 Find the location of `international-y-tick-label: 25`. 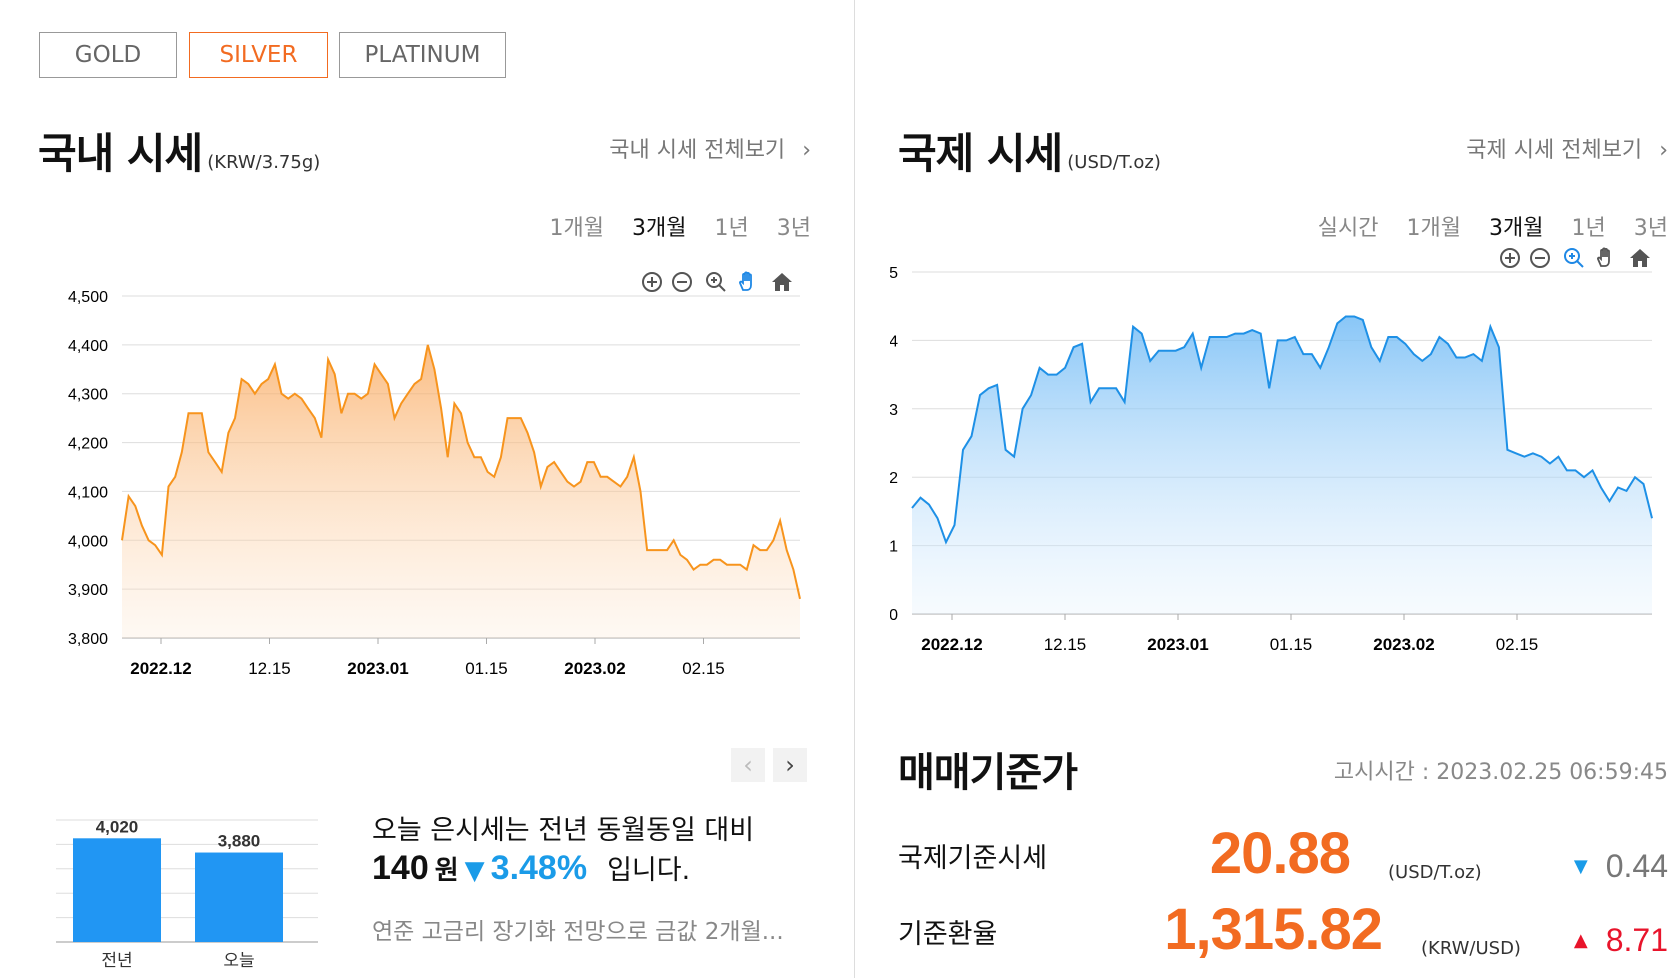

international-y-tick-label: 25 is located at coordinates (894, 274).